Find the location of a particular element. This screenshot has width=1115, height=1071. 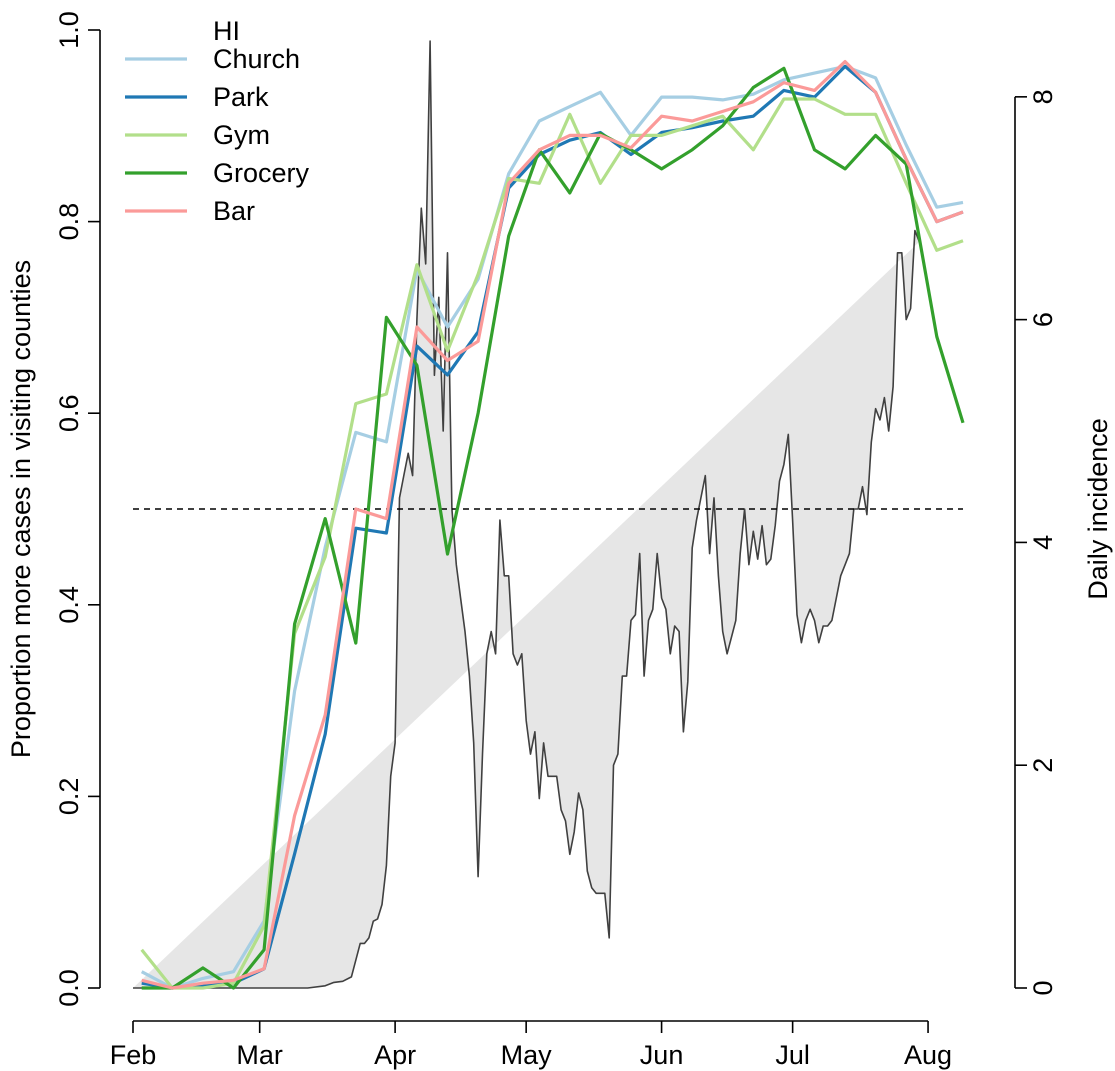

right-axis-tick-label: 8 is located at coordinates (1043, 96).